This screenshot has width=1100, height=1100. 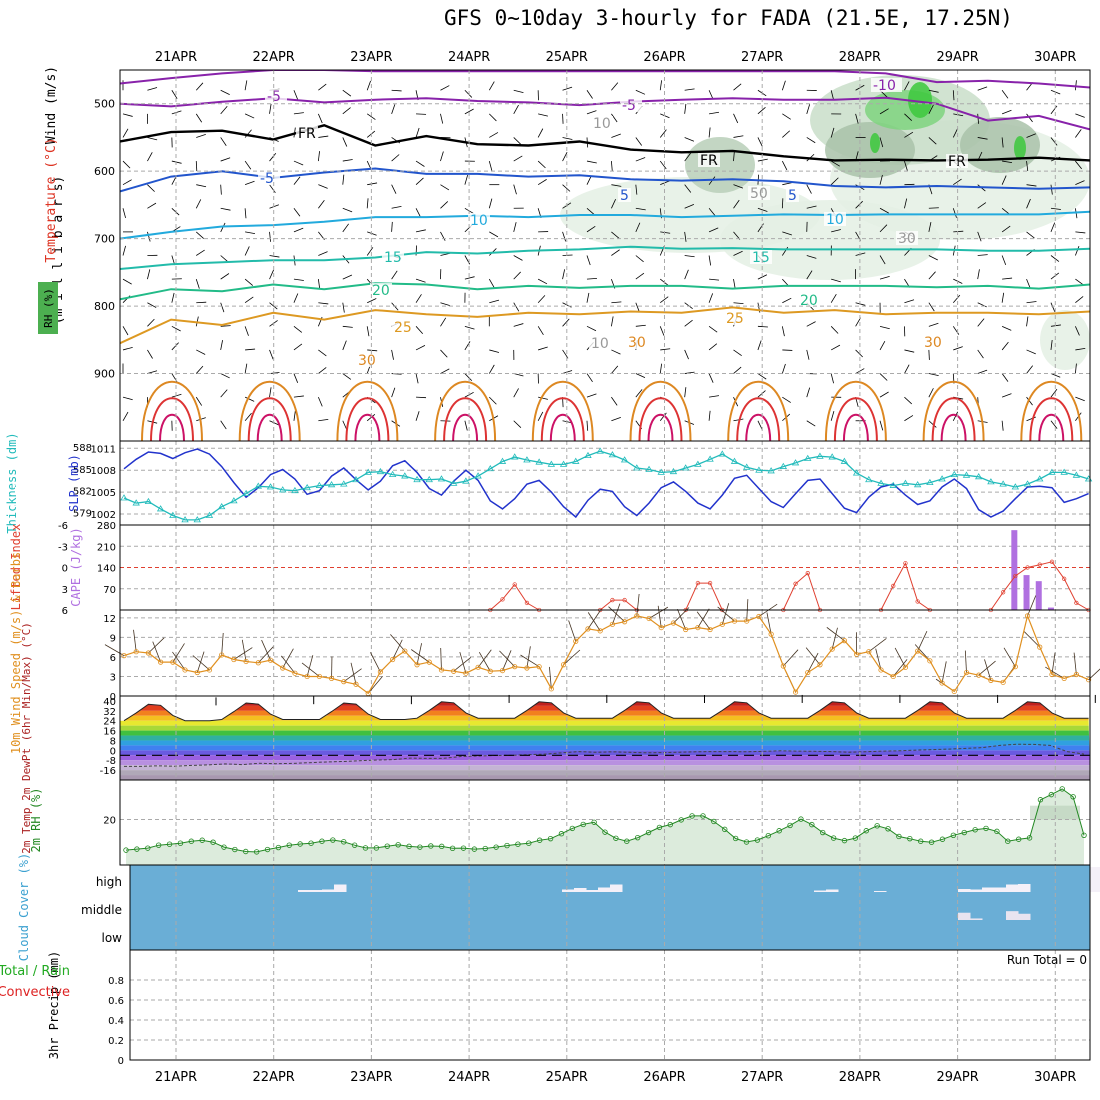 I want to click on contour-label: 25, so click(x=735, y=319).